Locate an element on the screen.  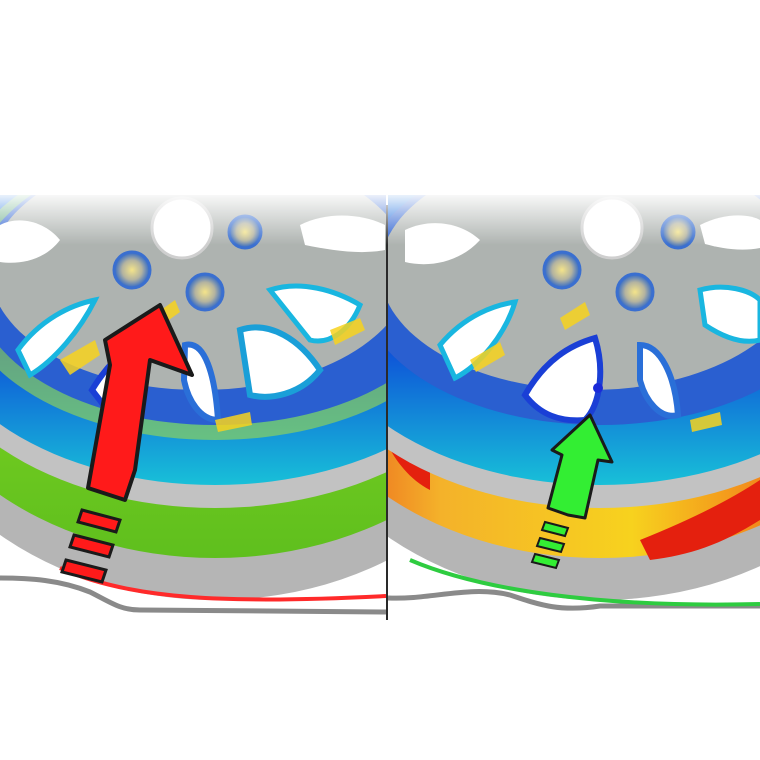
left-load-arrow is located at coordinates (127, 443).